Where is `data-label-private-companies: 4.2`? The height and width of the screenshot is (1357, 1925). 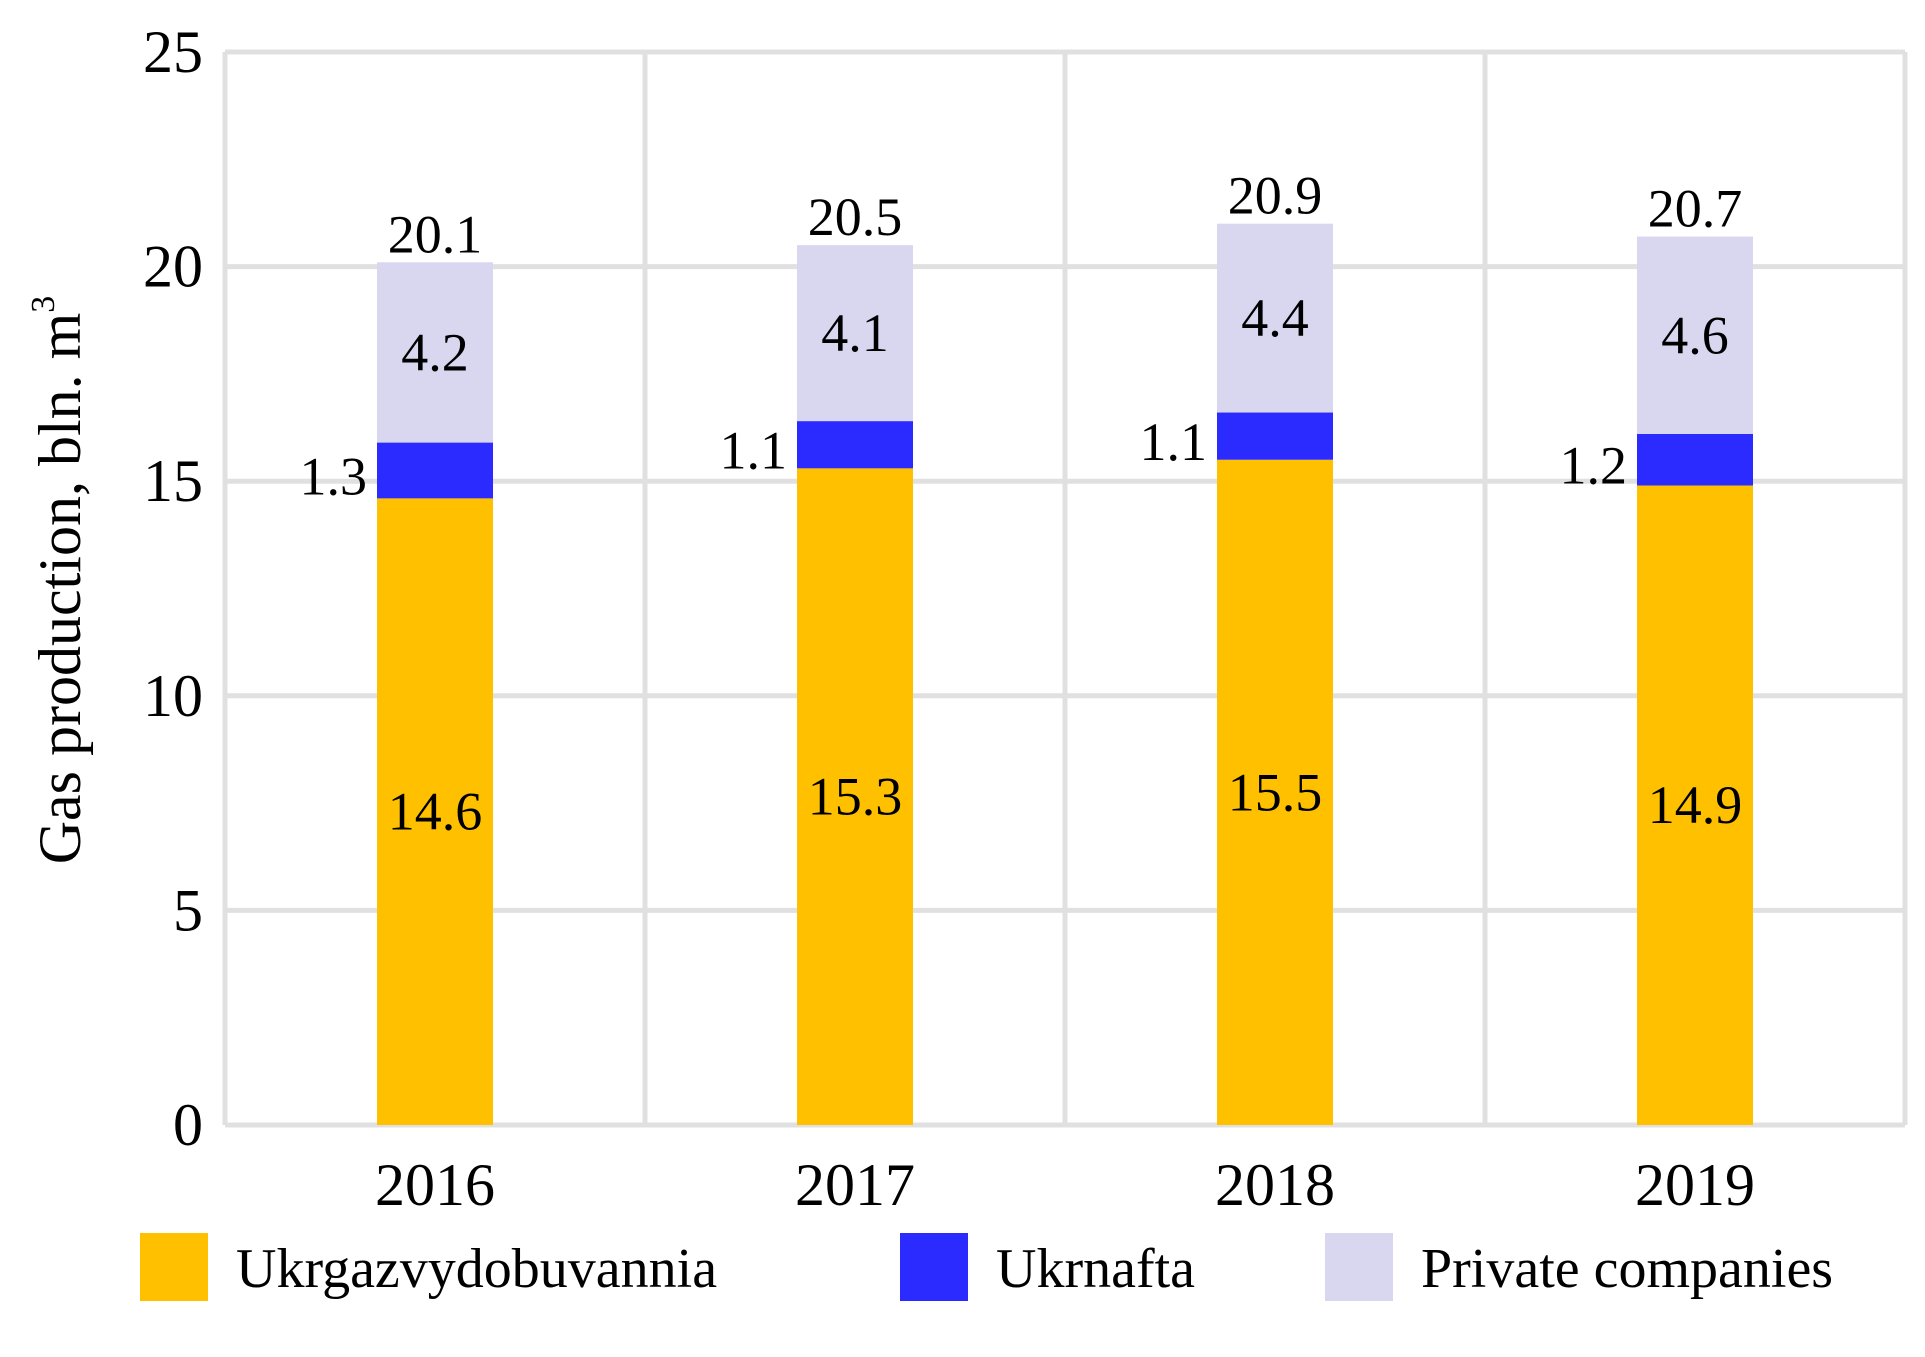
data-label-private-companies: 4.2 is located at coordinates (435, 352).